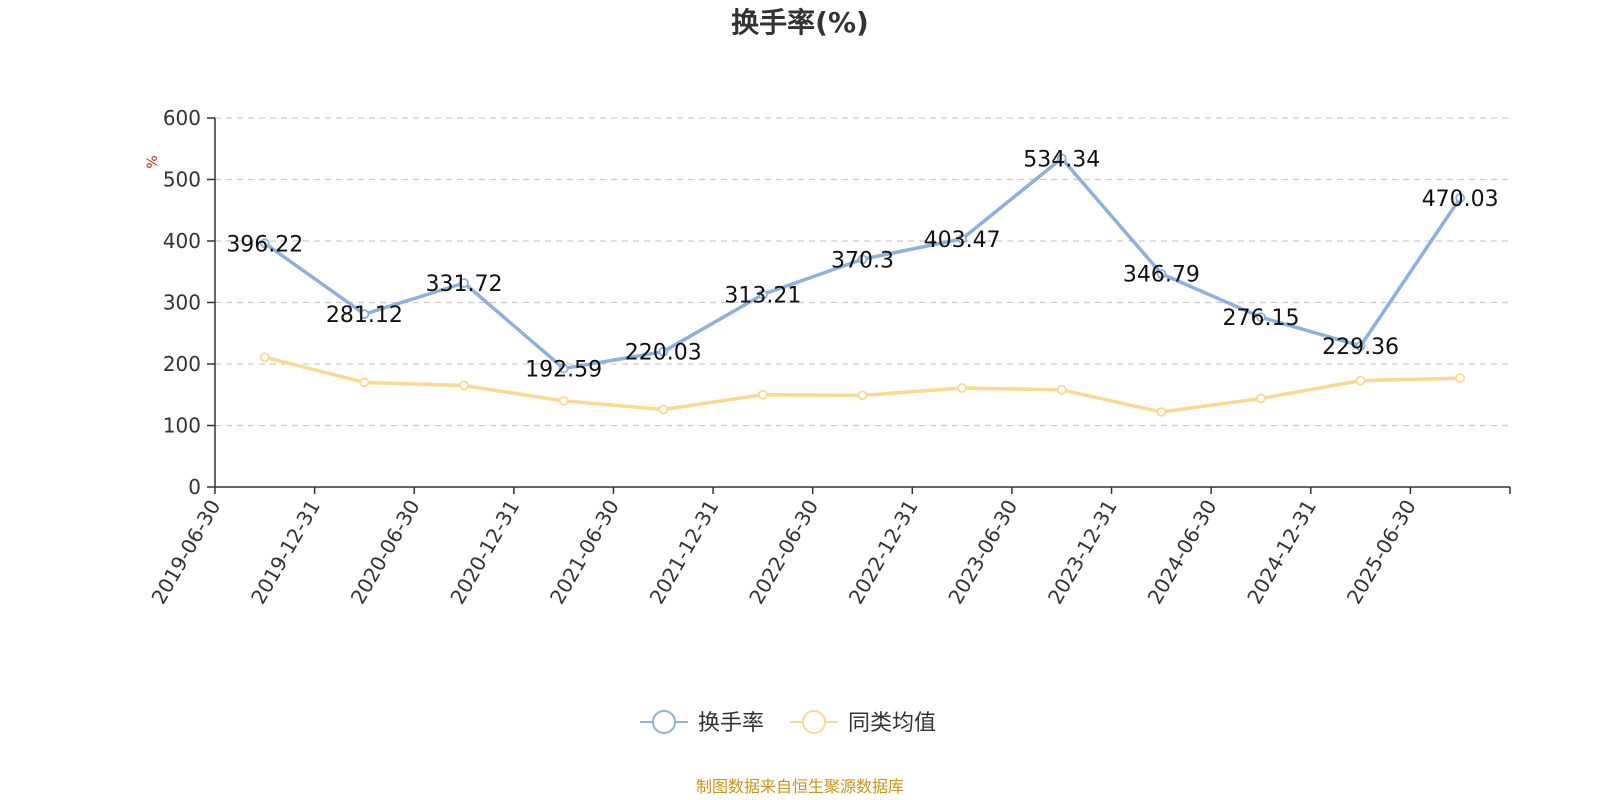  I want to click on y-tick-label: 0, so click(194, 487).